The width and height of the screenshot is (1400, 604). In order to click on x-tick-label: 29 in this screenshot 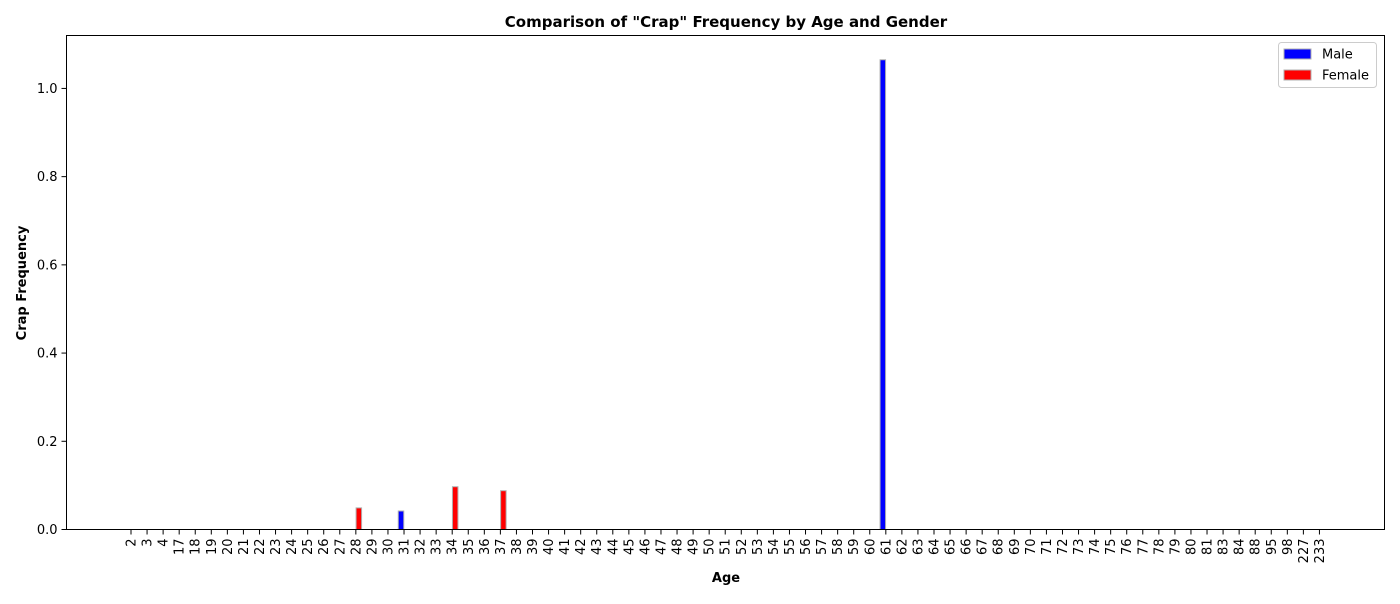, I will do `click(372, 547)`.